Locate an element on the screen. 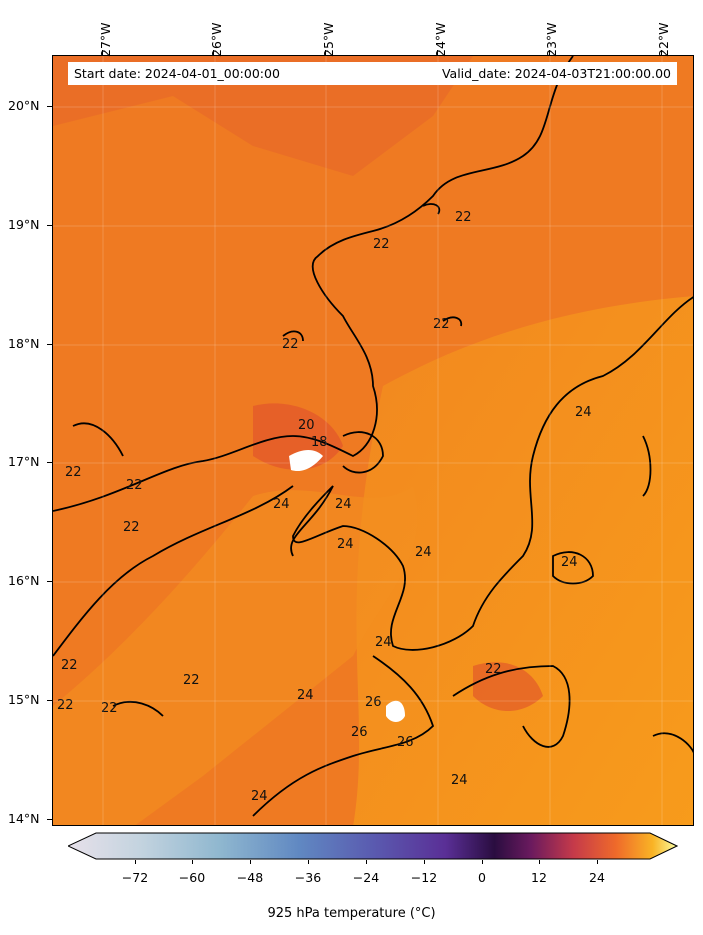 The image size is (703, 935). missing-data-area is located at coordinates (306, 461).